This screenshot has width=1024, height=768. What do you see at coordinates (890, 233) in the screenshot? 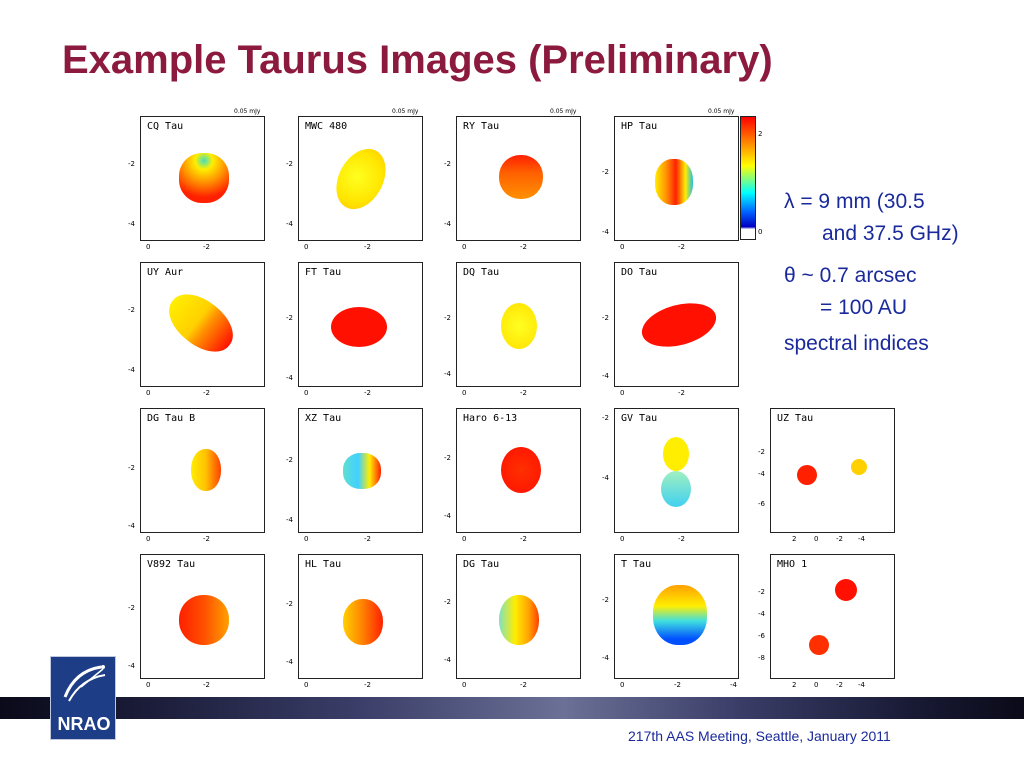
I see `info-frequency: and 37.5 GHz)` at bounding box center [890, 233].